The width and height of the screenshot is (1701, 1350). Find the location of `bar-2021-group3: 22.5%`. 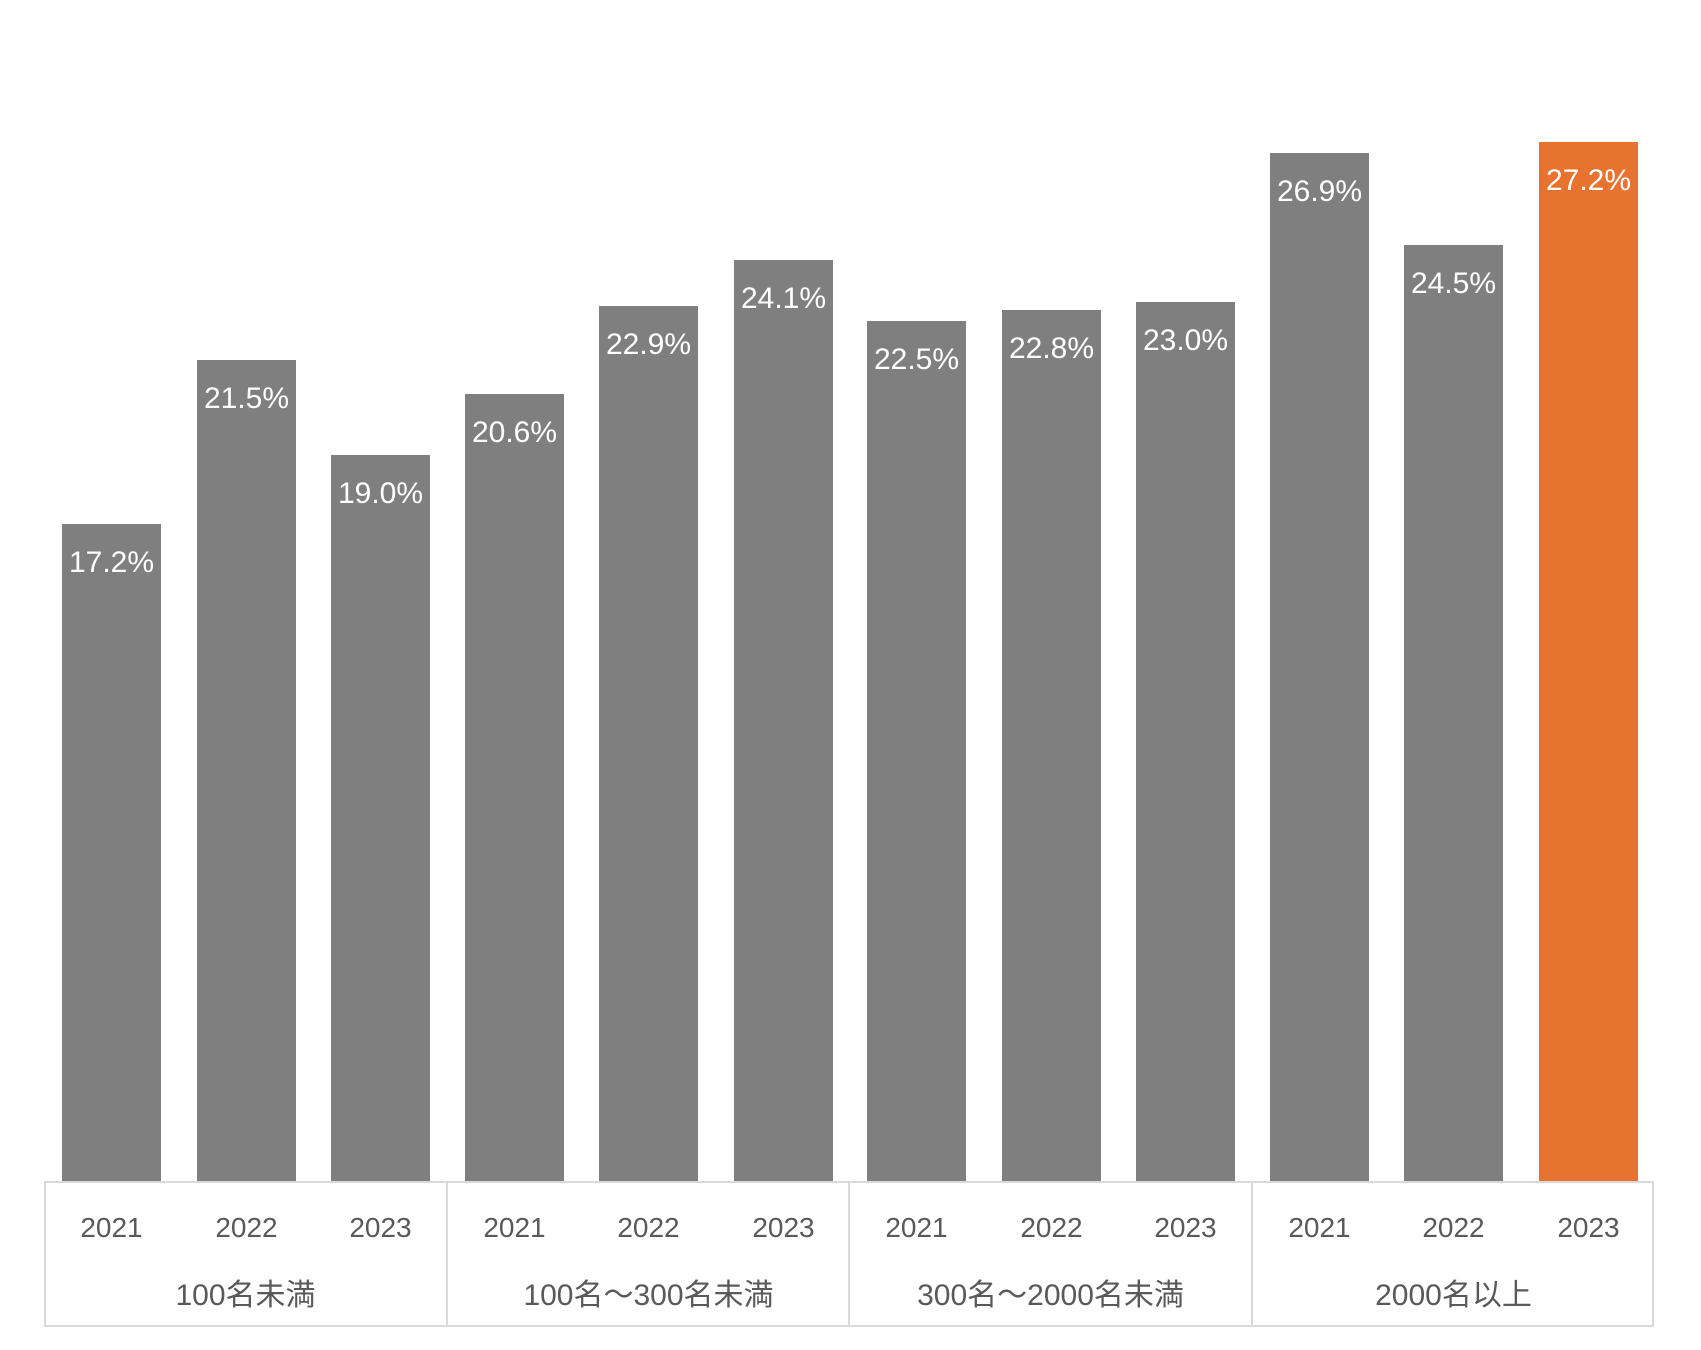

bar-2021-group3: 22.5% is located at coordinates (916, 751).